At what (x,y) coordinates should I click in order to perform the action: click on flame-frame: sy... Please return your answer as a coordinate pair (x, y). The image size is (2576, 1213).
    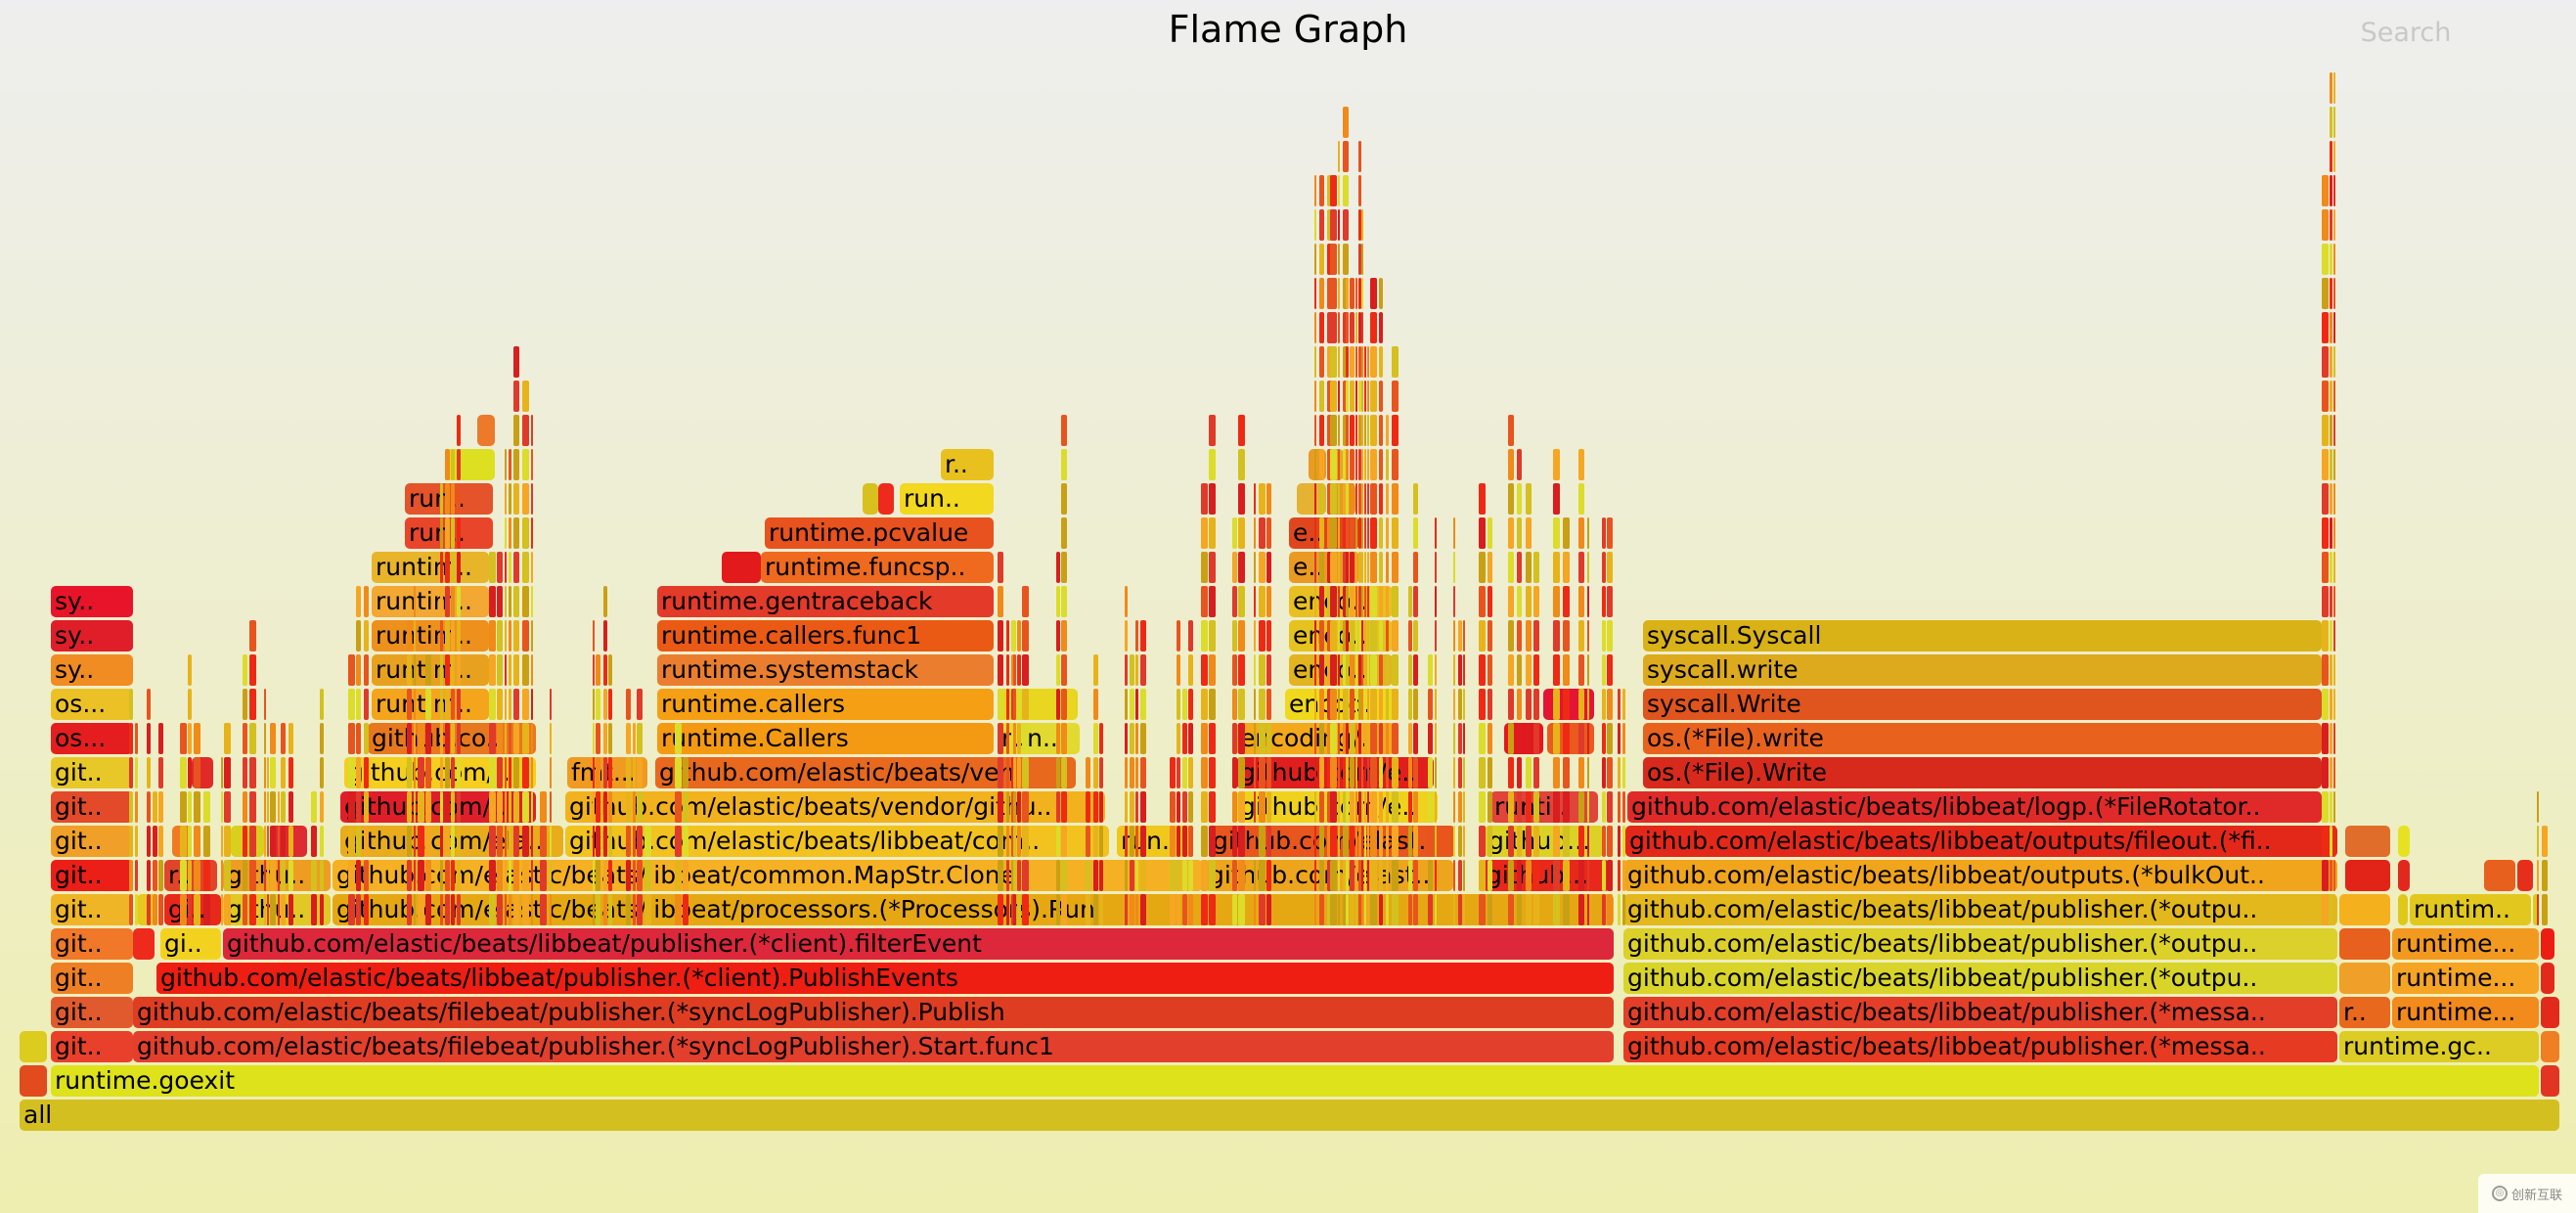
    Looking at the image, I should click on (92, 635).